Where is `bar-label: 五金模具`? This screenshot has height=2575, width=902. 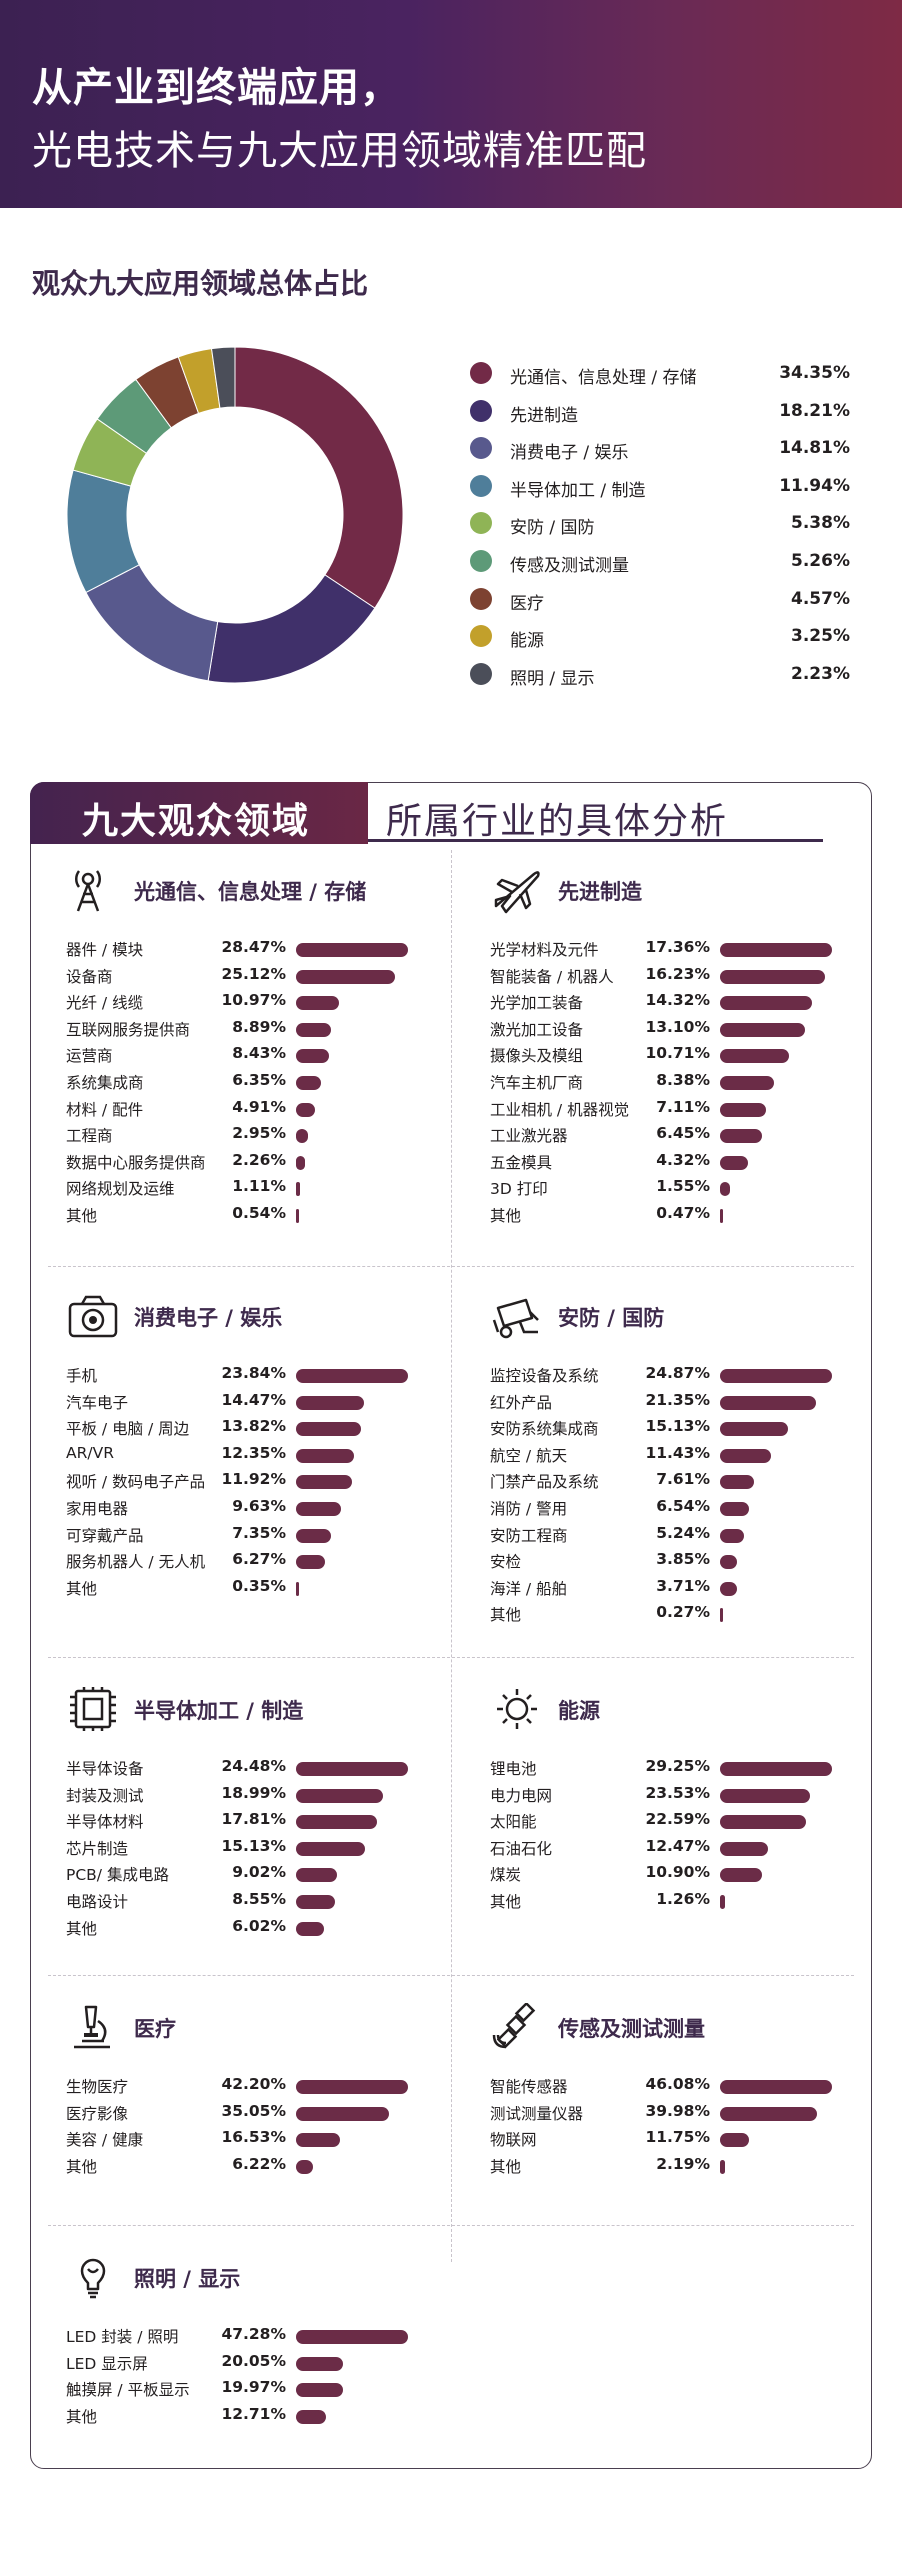 bar-label: 五金模具 is located at coordinates (521, 1162).